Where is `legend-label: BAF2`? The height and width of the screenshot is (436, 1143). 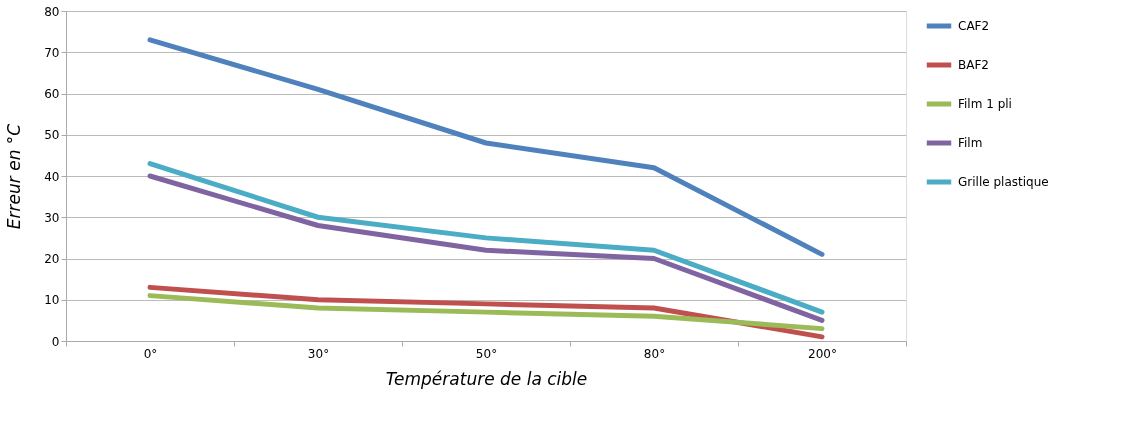 legend-label: BAF2 is located at coordinates (973, 65).